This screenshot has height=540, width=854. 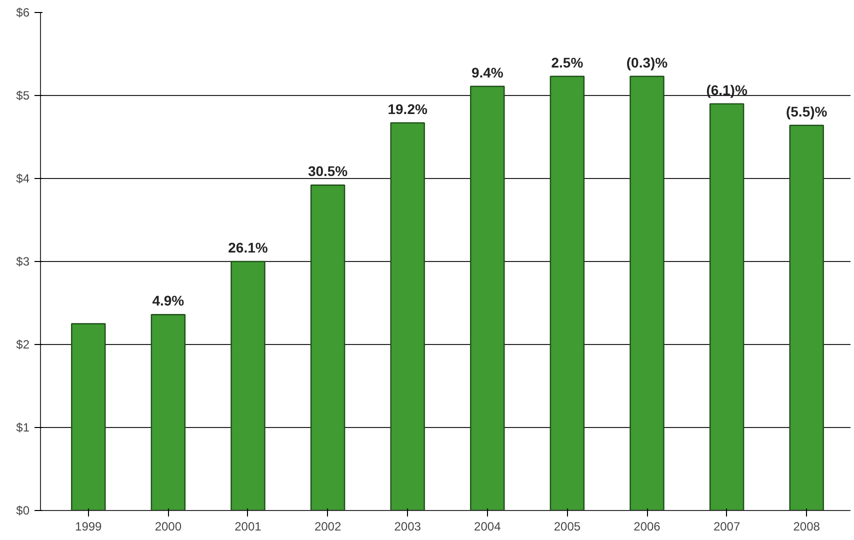 I want to click on annotation: 19.2%, so click(x=408, y=108).